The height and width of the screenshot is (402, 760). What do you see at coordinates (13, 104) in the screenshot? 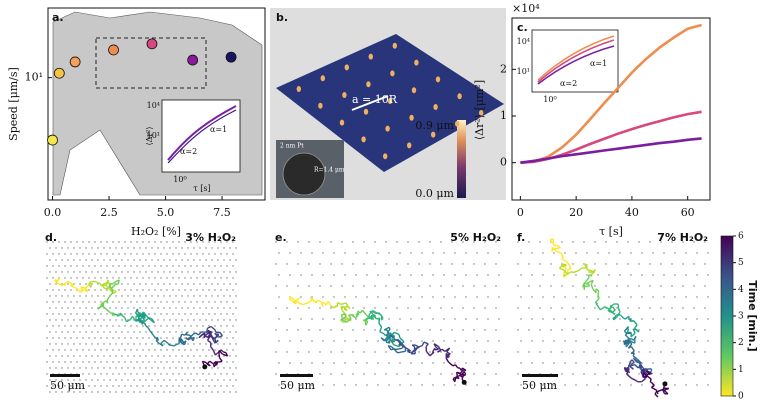
I see `y-axis-label: Speed [μm/s]` at bounding box center [13, 104].